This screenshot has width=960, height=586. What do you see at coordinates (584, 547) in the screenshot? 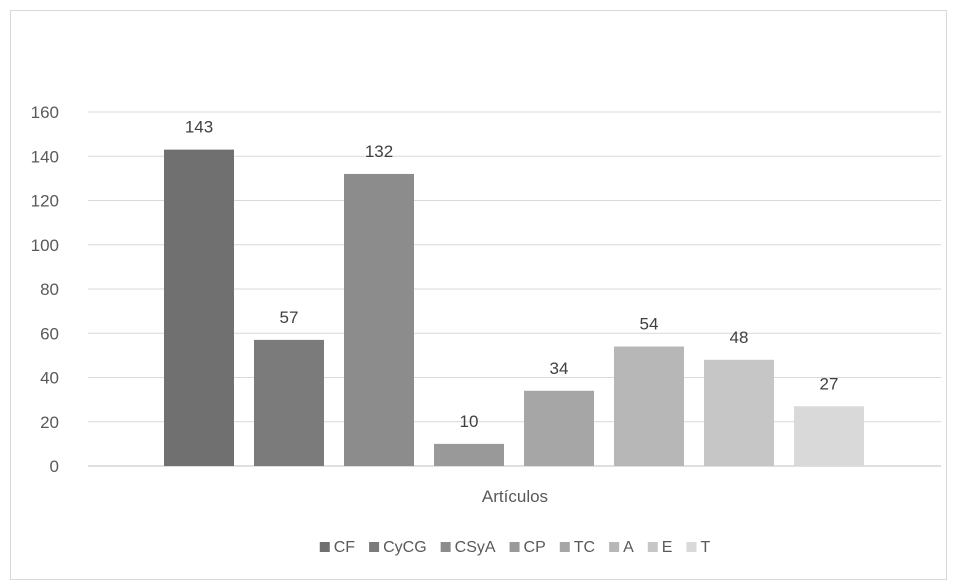
I see `legend-label: TC` at bounding box center [584, 547].